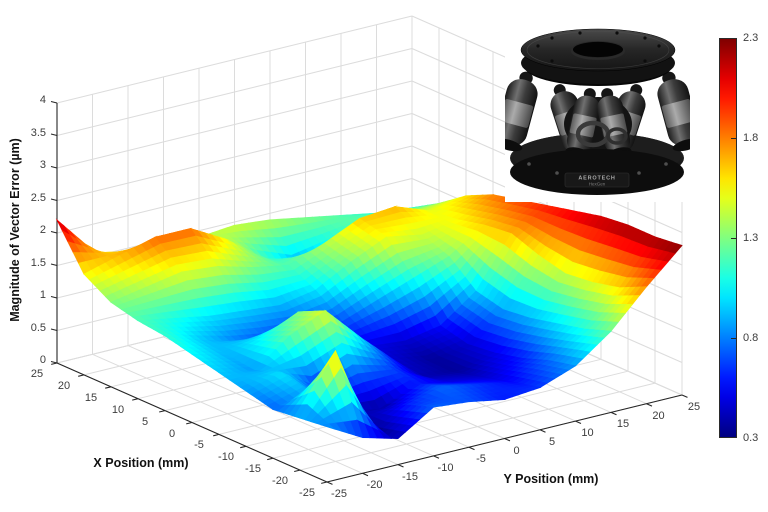  What do you see at coordinates (280, 481) in the screenshot?
I see `x-tick-label: -20` at bounding box center [280, 481].